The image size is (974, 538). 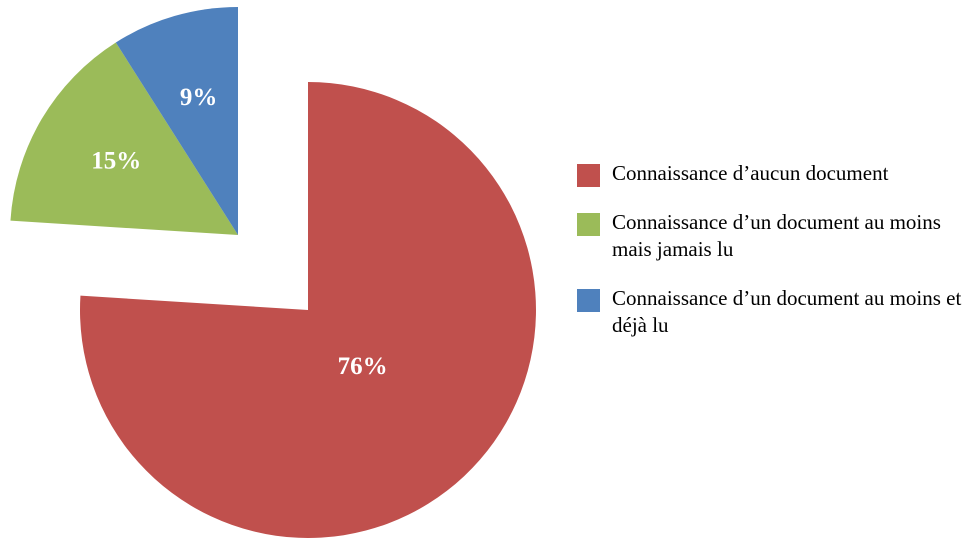 What do you see at coordinates (199, 97) in the screenshot?
I see `slice-label-deja-lu: 9%` at bounding box center [199, 97].